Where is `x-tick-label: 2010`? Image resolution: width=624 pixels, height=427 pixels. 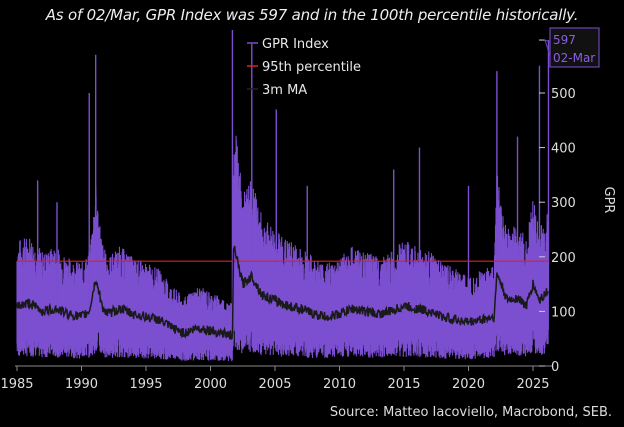 x-tick-label: 2010 is located at coordinates (339, 384).